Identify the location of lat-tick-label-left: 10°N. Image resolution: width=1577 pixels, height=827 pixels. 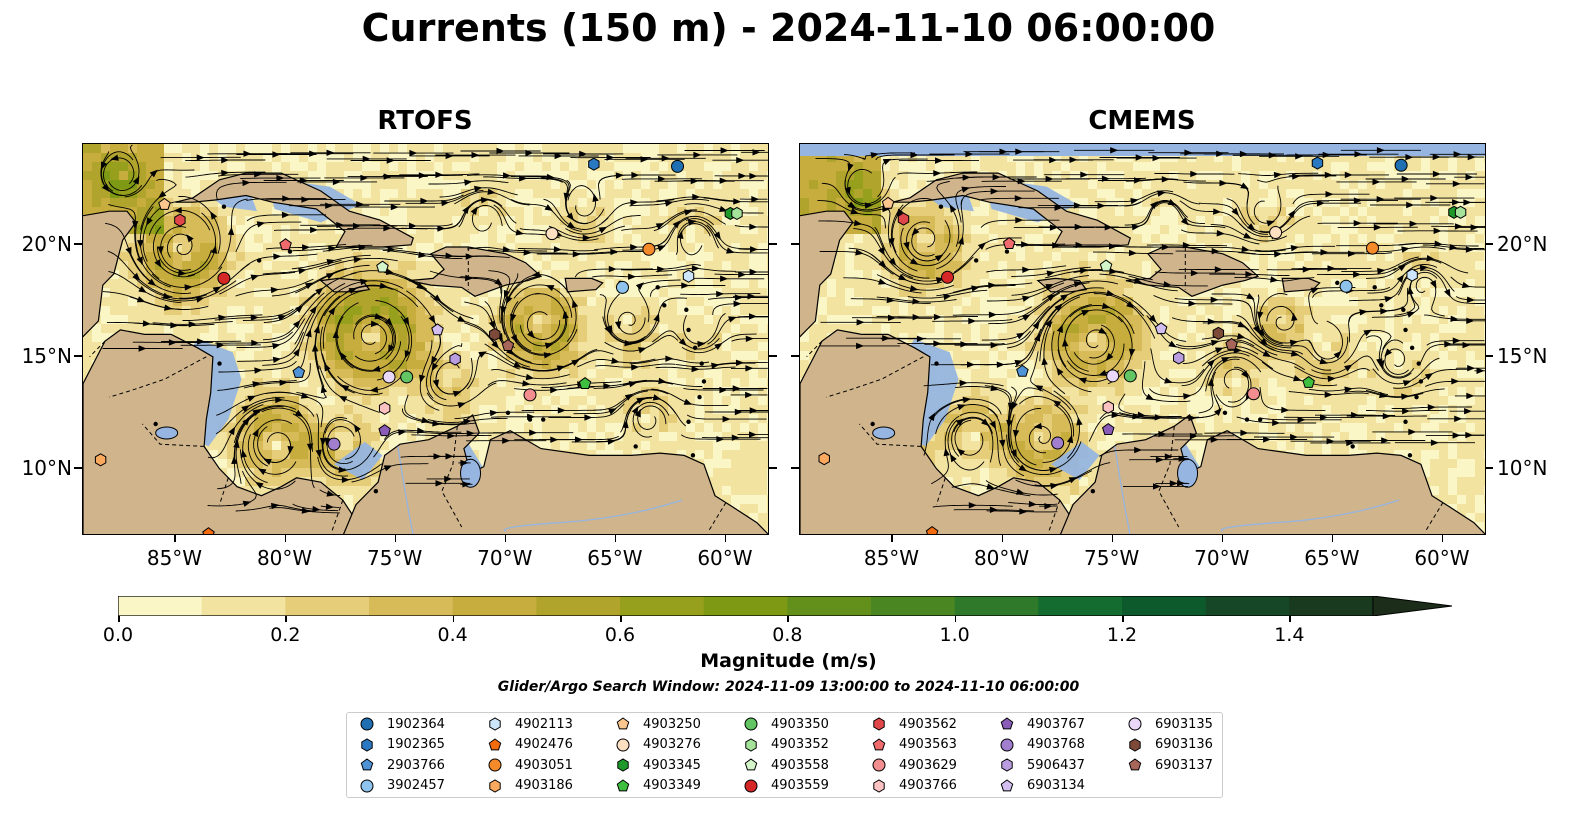
(46, 467).